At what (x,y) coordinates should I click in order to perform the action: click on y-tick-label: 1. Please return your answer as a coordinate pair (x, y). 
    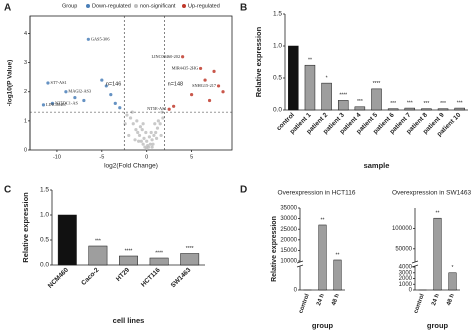
    Looking at the image, I should click on (25, 121).